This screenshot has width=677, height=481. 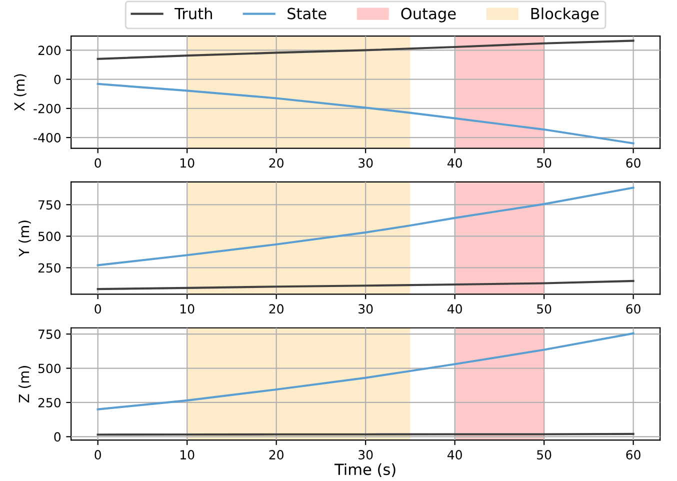 I want to click on y-axis-title: Y (m), so click(x=24, y=238).